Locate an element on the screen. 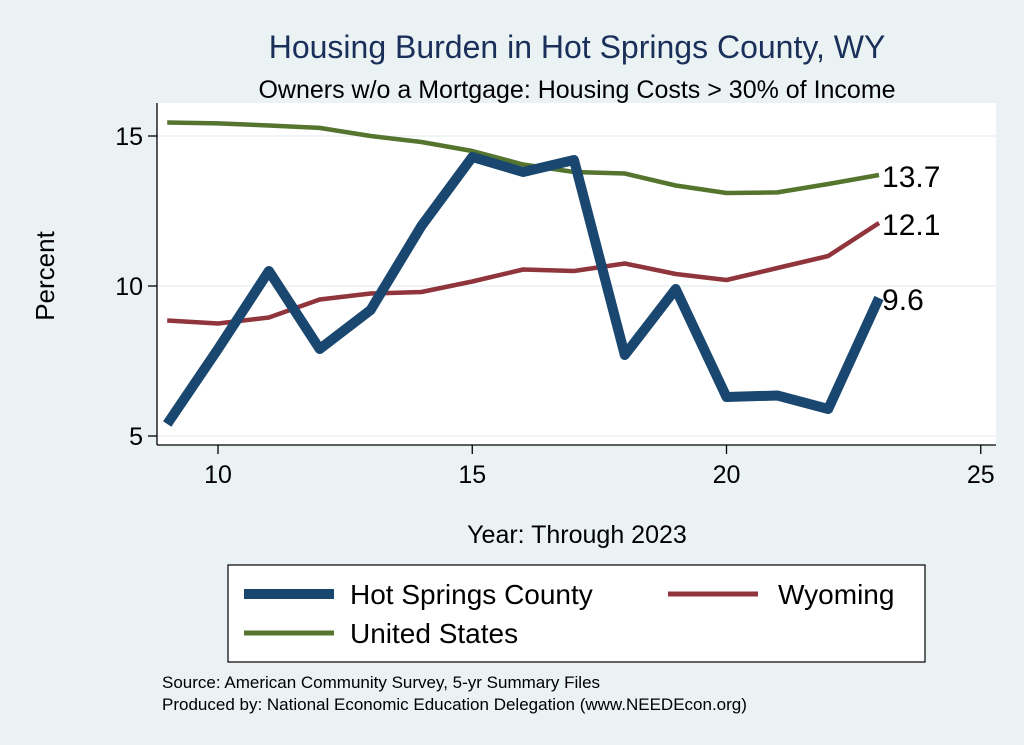 This screenshot has width=1024, height=745. end-label-united-states: 13.7 is located at coordinates (911, 177).